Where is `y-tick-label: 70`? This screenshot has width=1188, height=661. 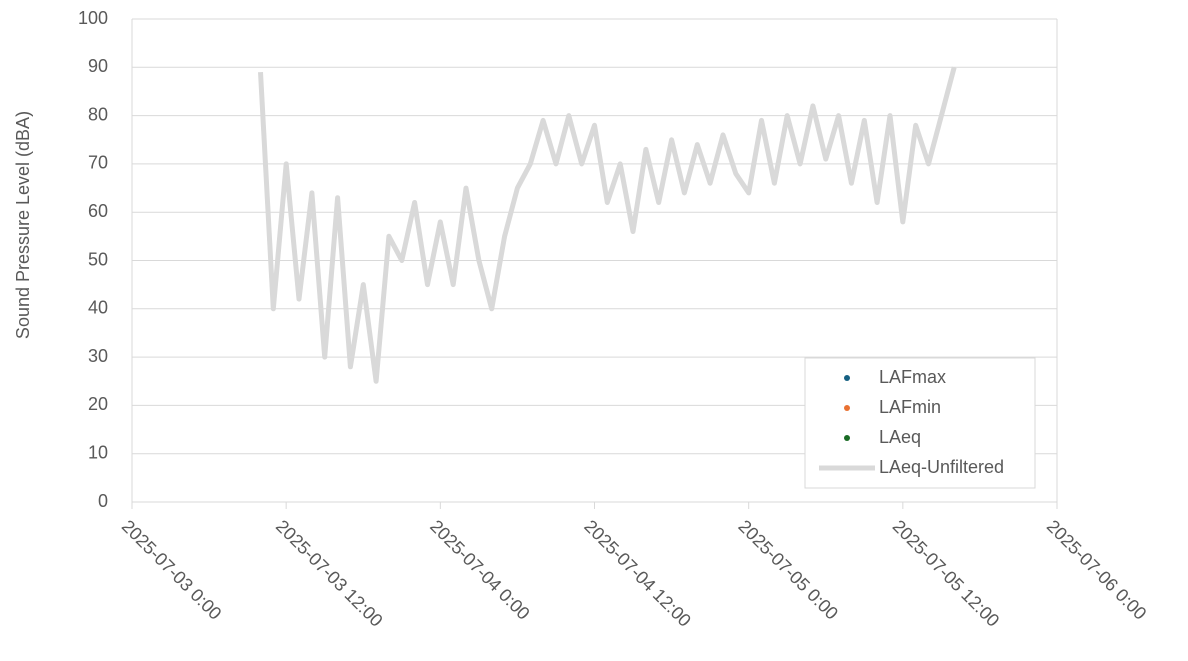 y-tick-label: 70 is located at coordinates (98, 163).